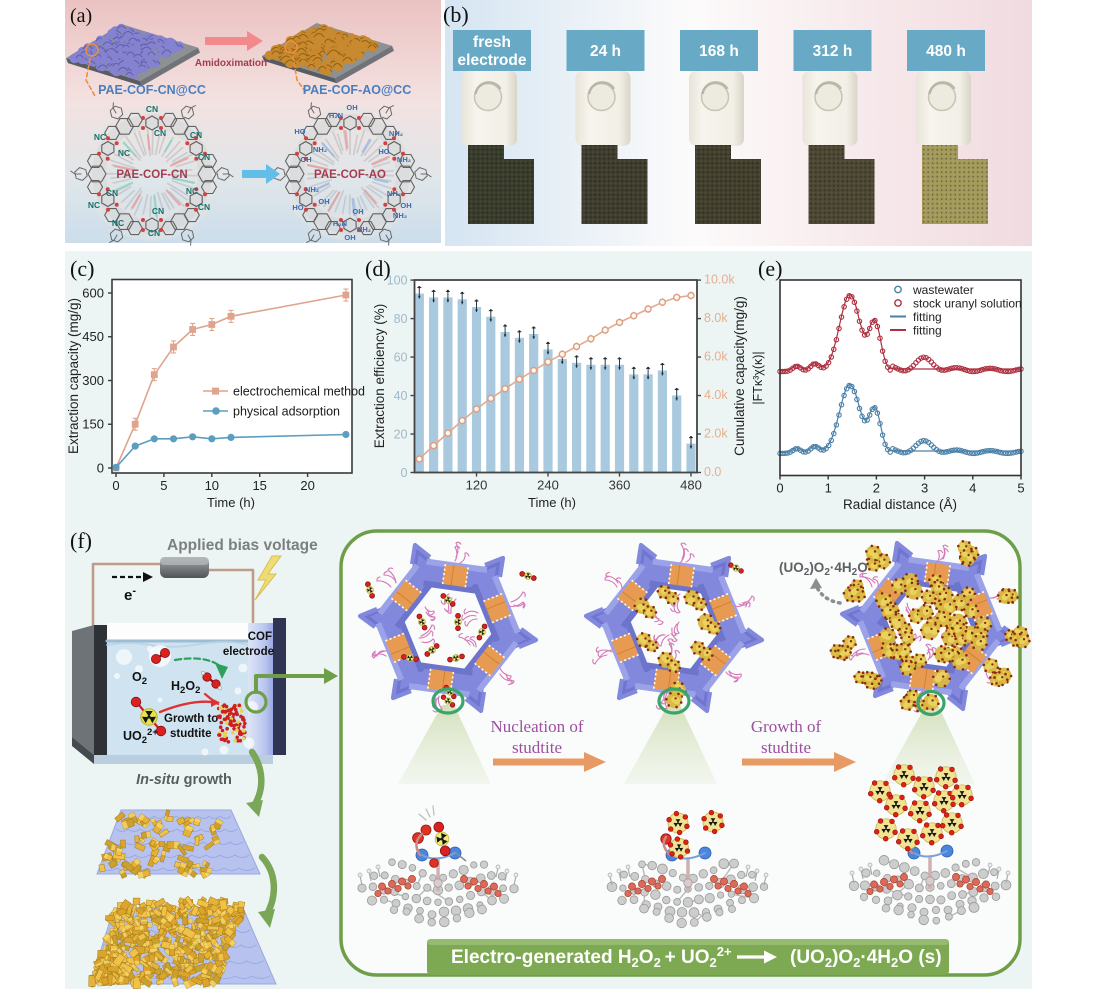 The image size is (1102, 994). What do you see at coordinates (401, 358) in the screenshot?
I see `svg-text: 60` at bounding box center [401, 358].